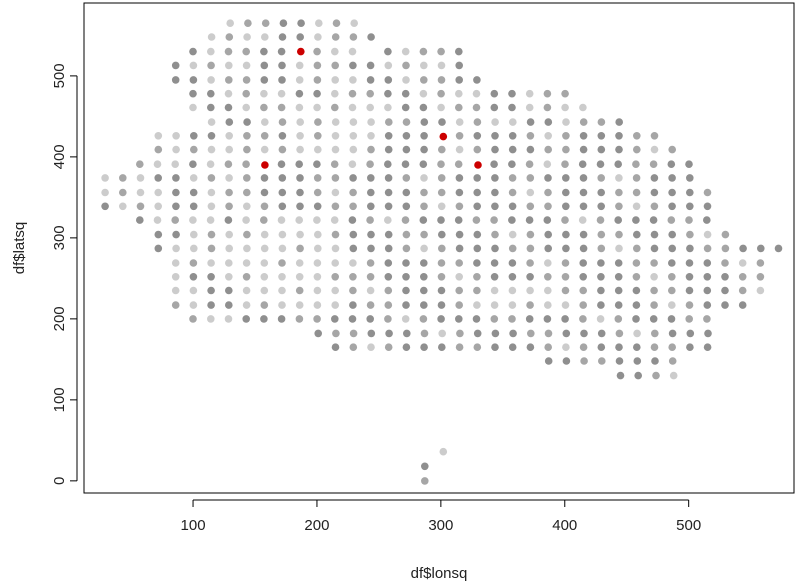 The image size is (798, 587). Describe the element at coordinates (19, 248) in the screenshot. I see `y-axis-title: df$latsq` at that location.